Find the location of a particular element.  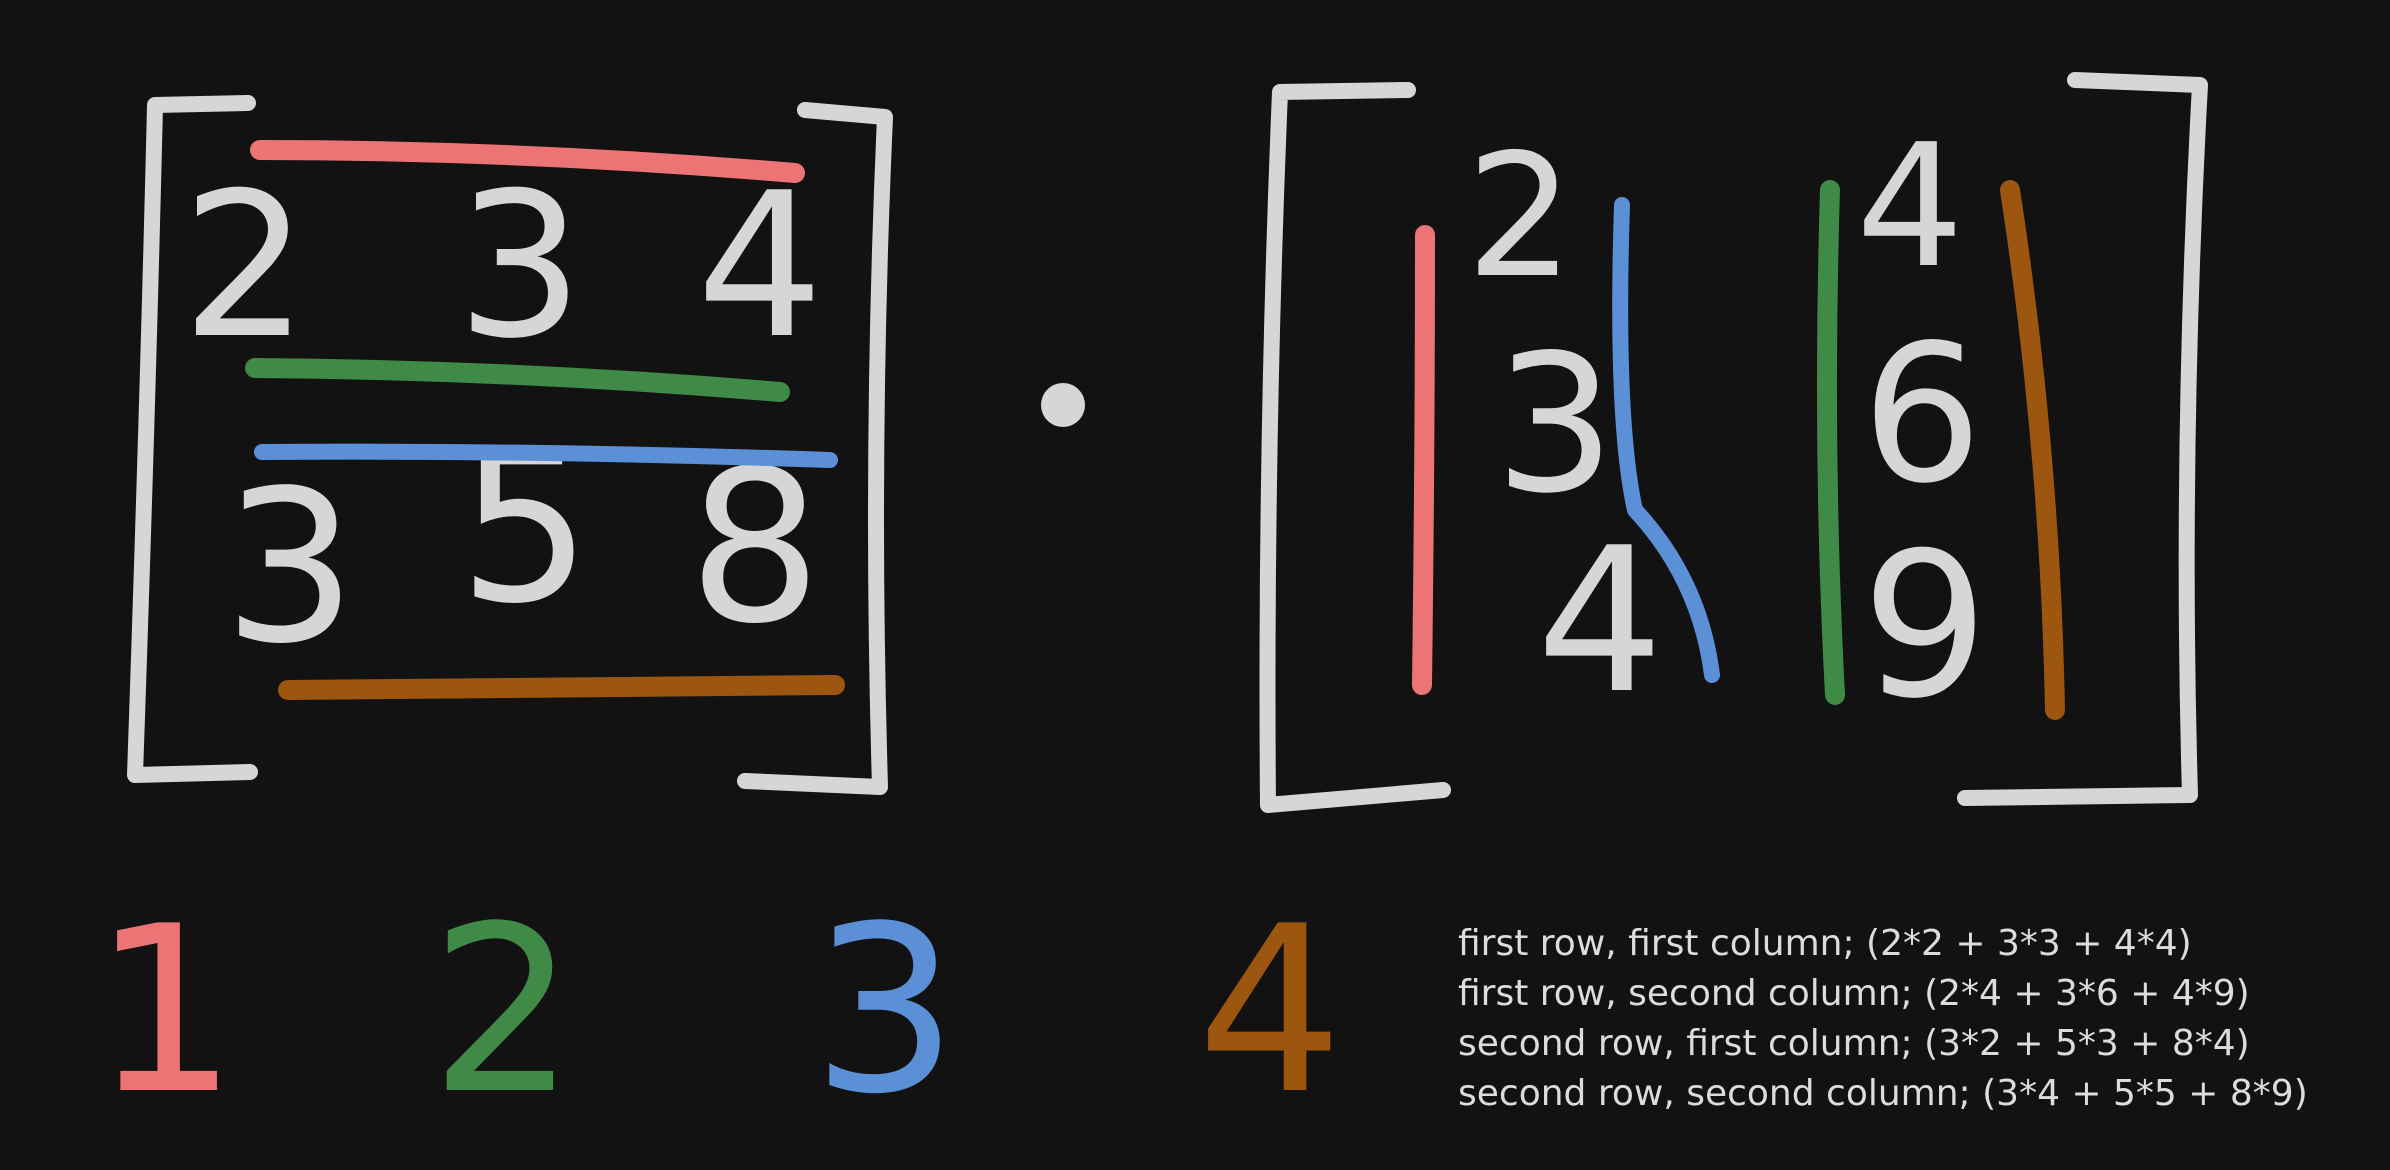

col-2-green-highlight is located at coordinates (1830, 442).